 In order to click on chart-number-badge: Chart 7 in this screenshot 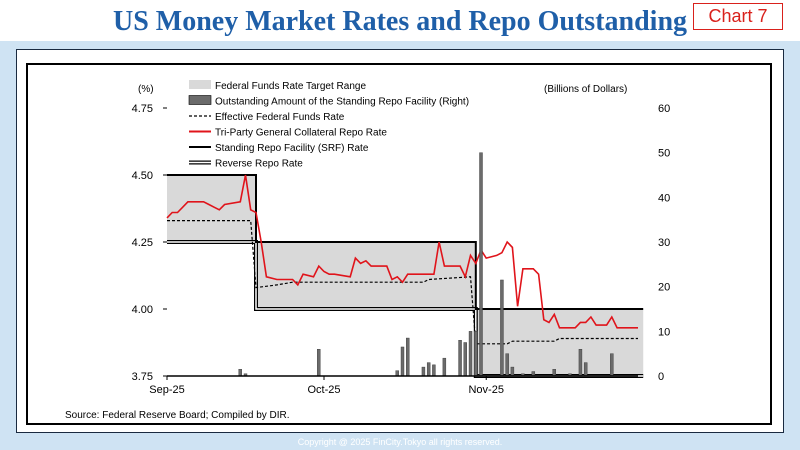, I will do `click(738, 16)`.